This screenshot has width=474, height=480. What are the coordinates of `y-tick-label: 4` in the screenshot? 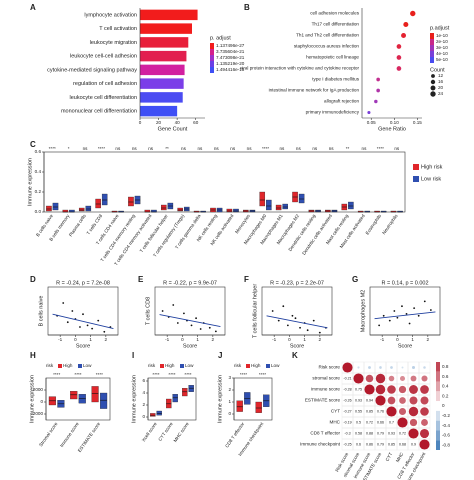 It's located at (143, 392).